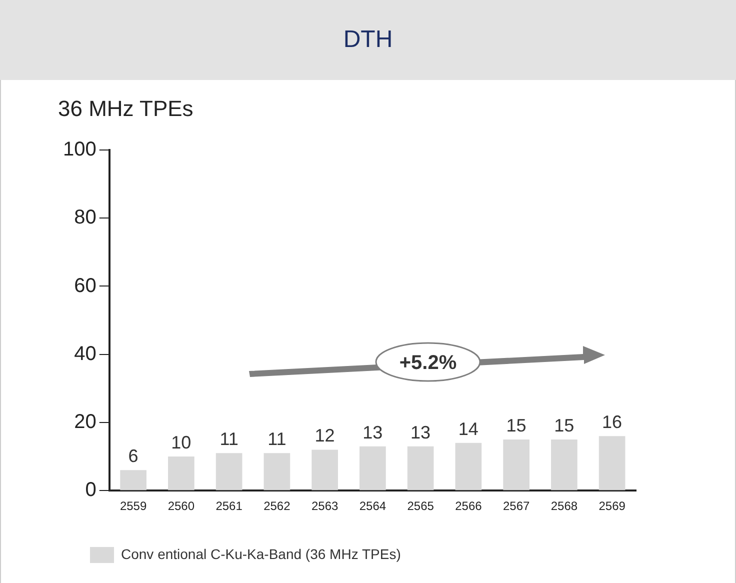  I want to click on x-tick-label: 2569, so click(612, 506).